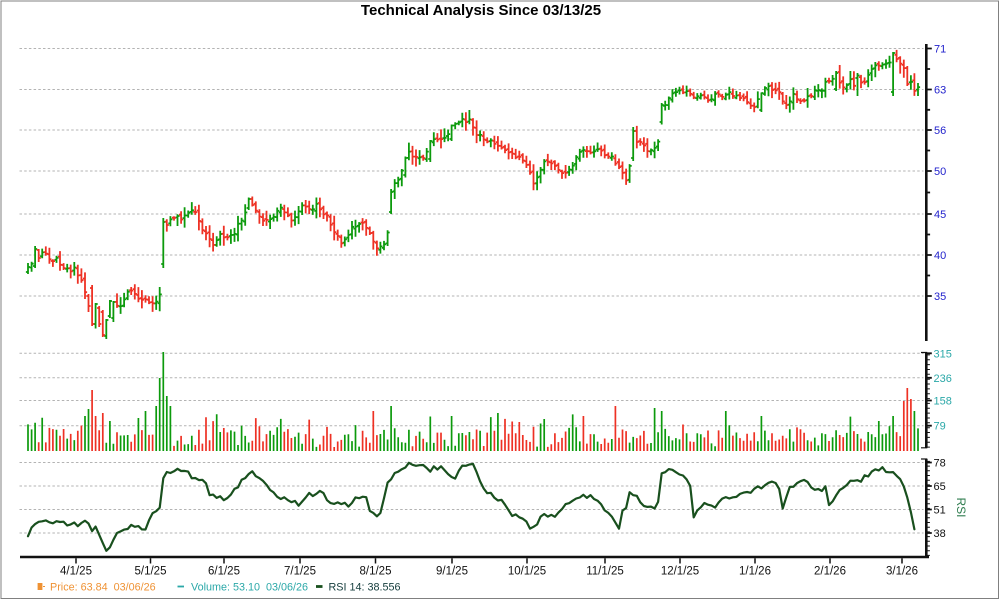 Image resolution: width=1000 pixels, height=605 pixels. I want to click on svg-text: Volume: 53.10 03/06/26, so click(249, 587).